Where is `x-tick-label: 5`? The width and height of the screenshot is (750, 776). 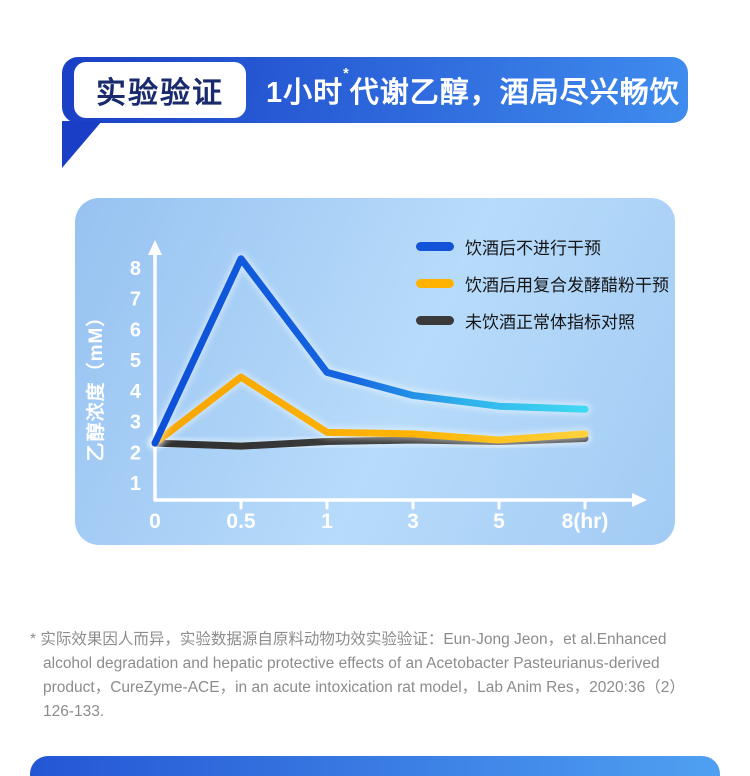
x-tick-label: 5 is located at coordinates (499, 521).